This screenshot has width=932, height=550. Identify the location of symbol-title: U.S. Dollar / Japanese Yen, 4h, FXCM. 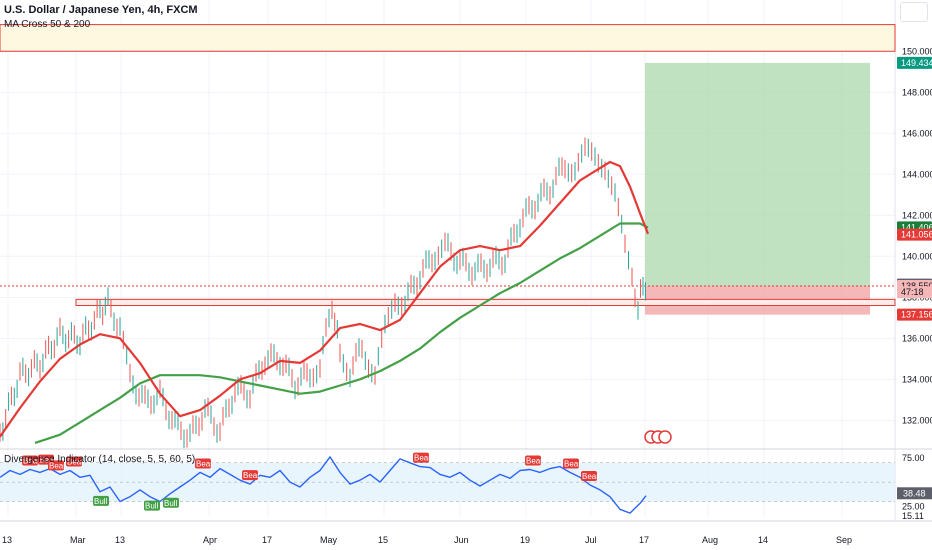
(101, 10).